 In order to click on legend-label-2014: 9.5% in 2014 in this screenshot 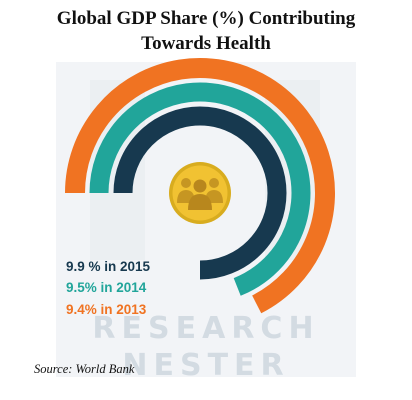, I will do `click(106, 287)`.